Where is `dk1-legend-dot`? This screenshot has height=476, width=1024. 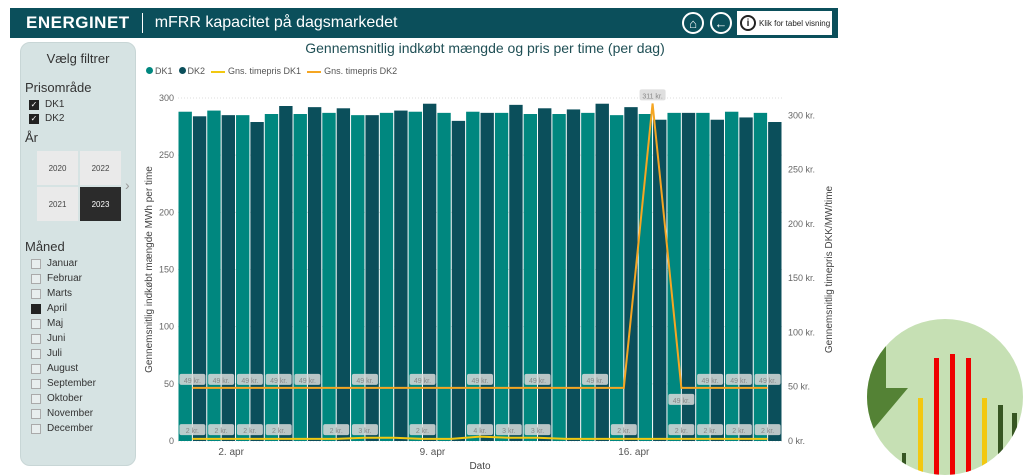 dk1-legend-dot is located at coordinates (149, 70).